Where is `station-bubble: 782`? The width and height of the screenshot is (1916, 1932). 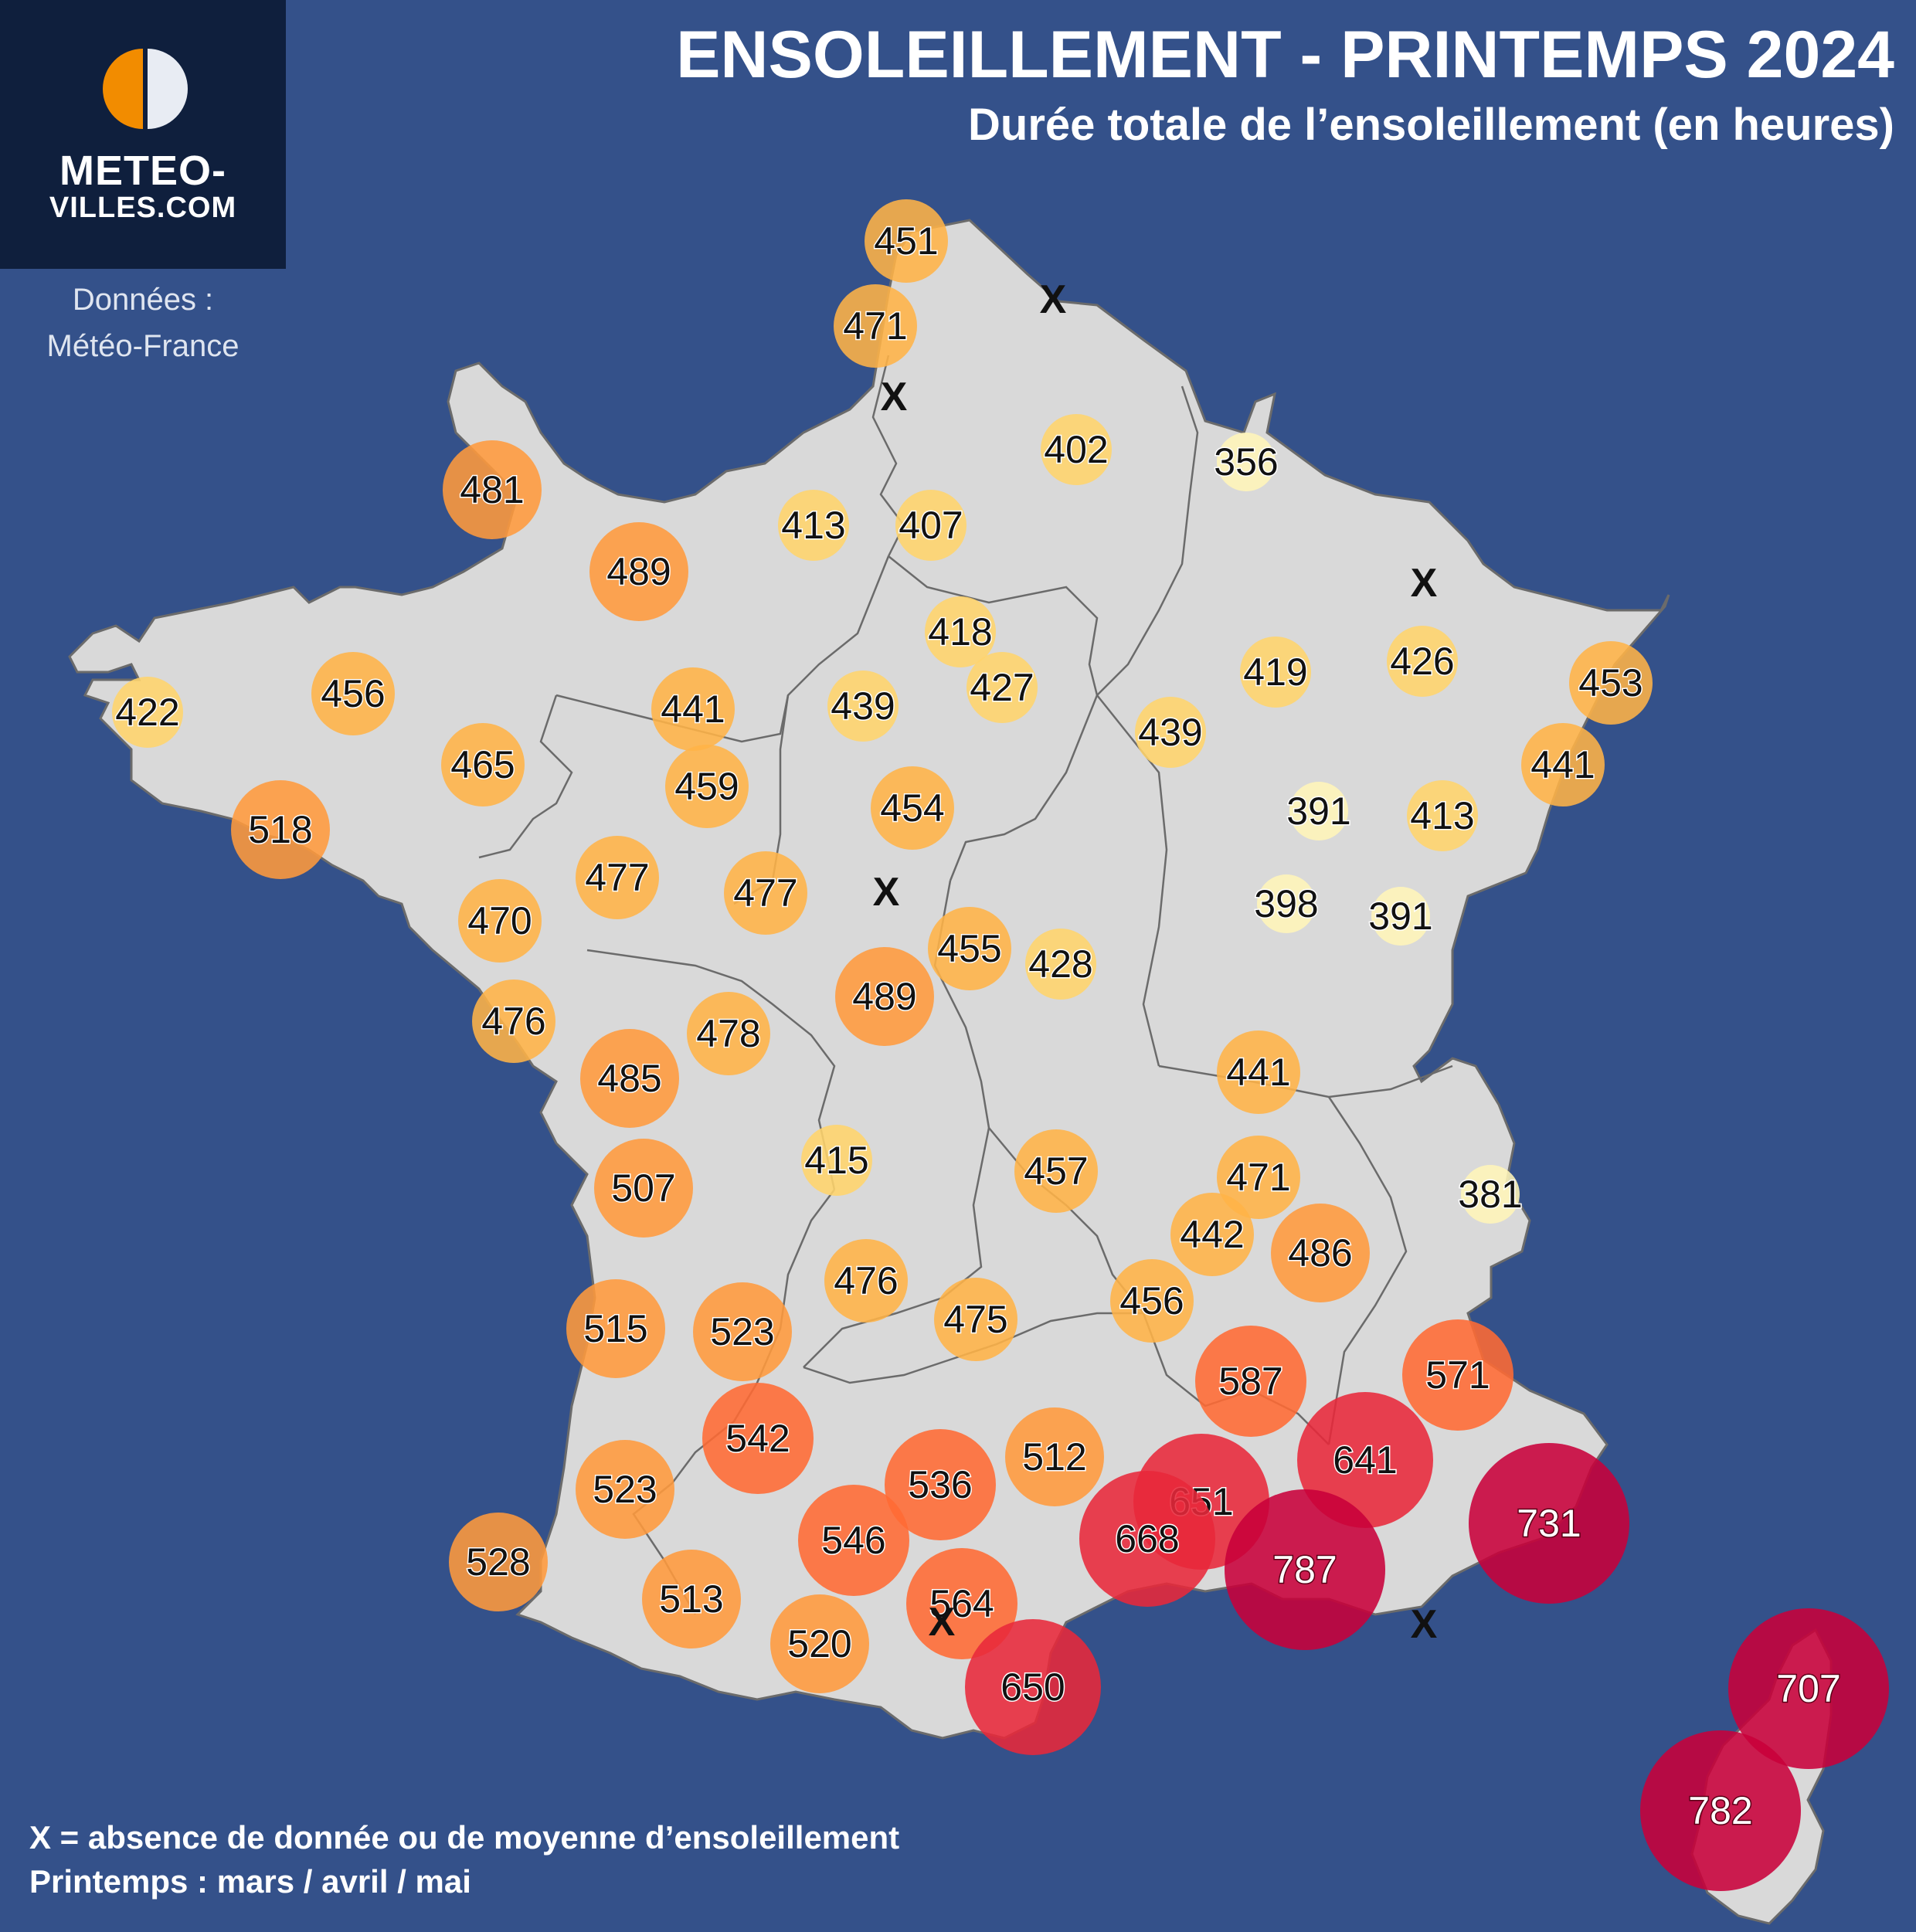
station-bubble: 782 is located at coordinates (1721, 1811).